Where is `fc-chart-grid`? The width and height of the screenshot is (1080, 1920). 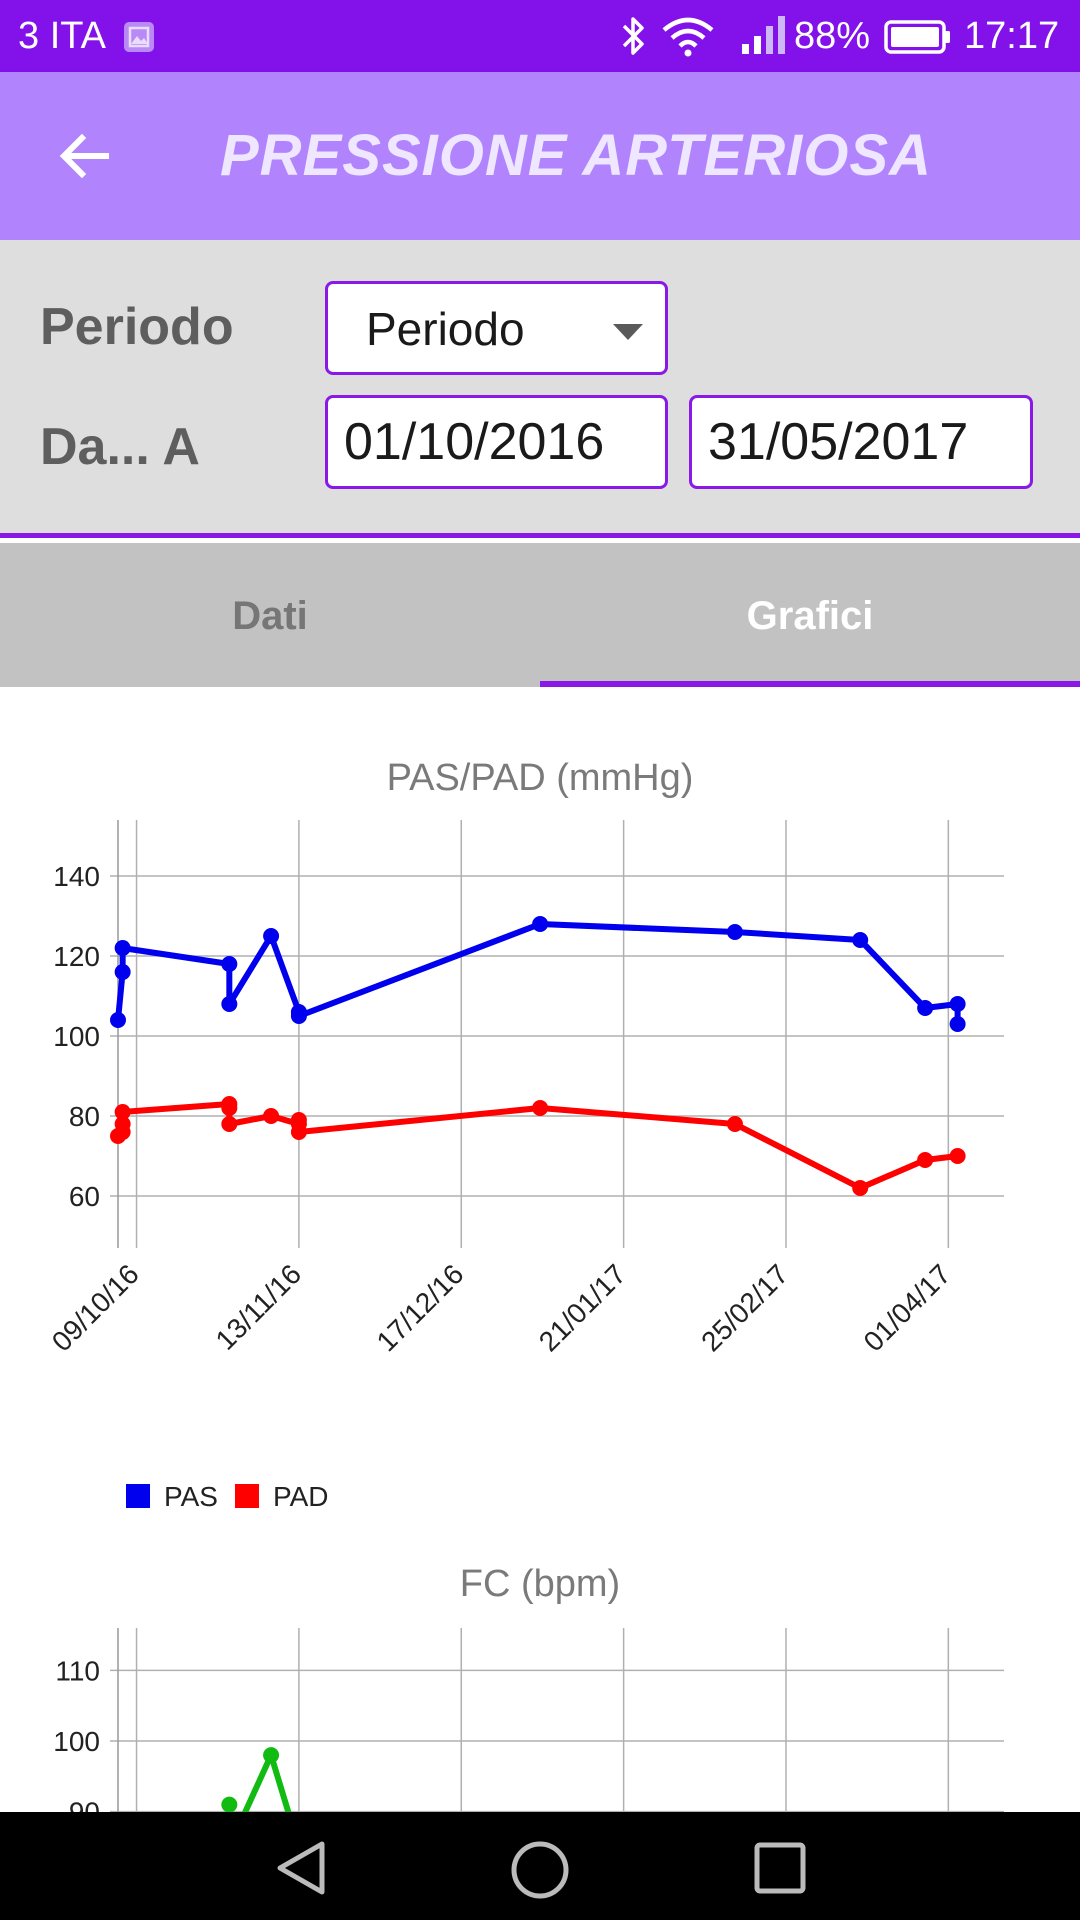 fc-chart-grid is located at coordinates (557, 1720).